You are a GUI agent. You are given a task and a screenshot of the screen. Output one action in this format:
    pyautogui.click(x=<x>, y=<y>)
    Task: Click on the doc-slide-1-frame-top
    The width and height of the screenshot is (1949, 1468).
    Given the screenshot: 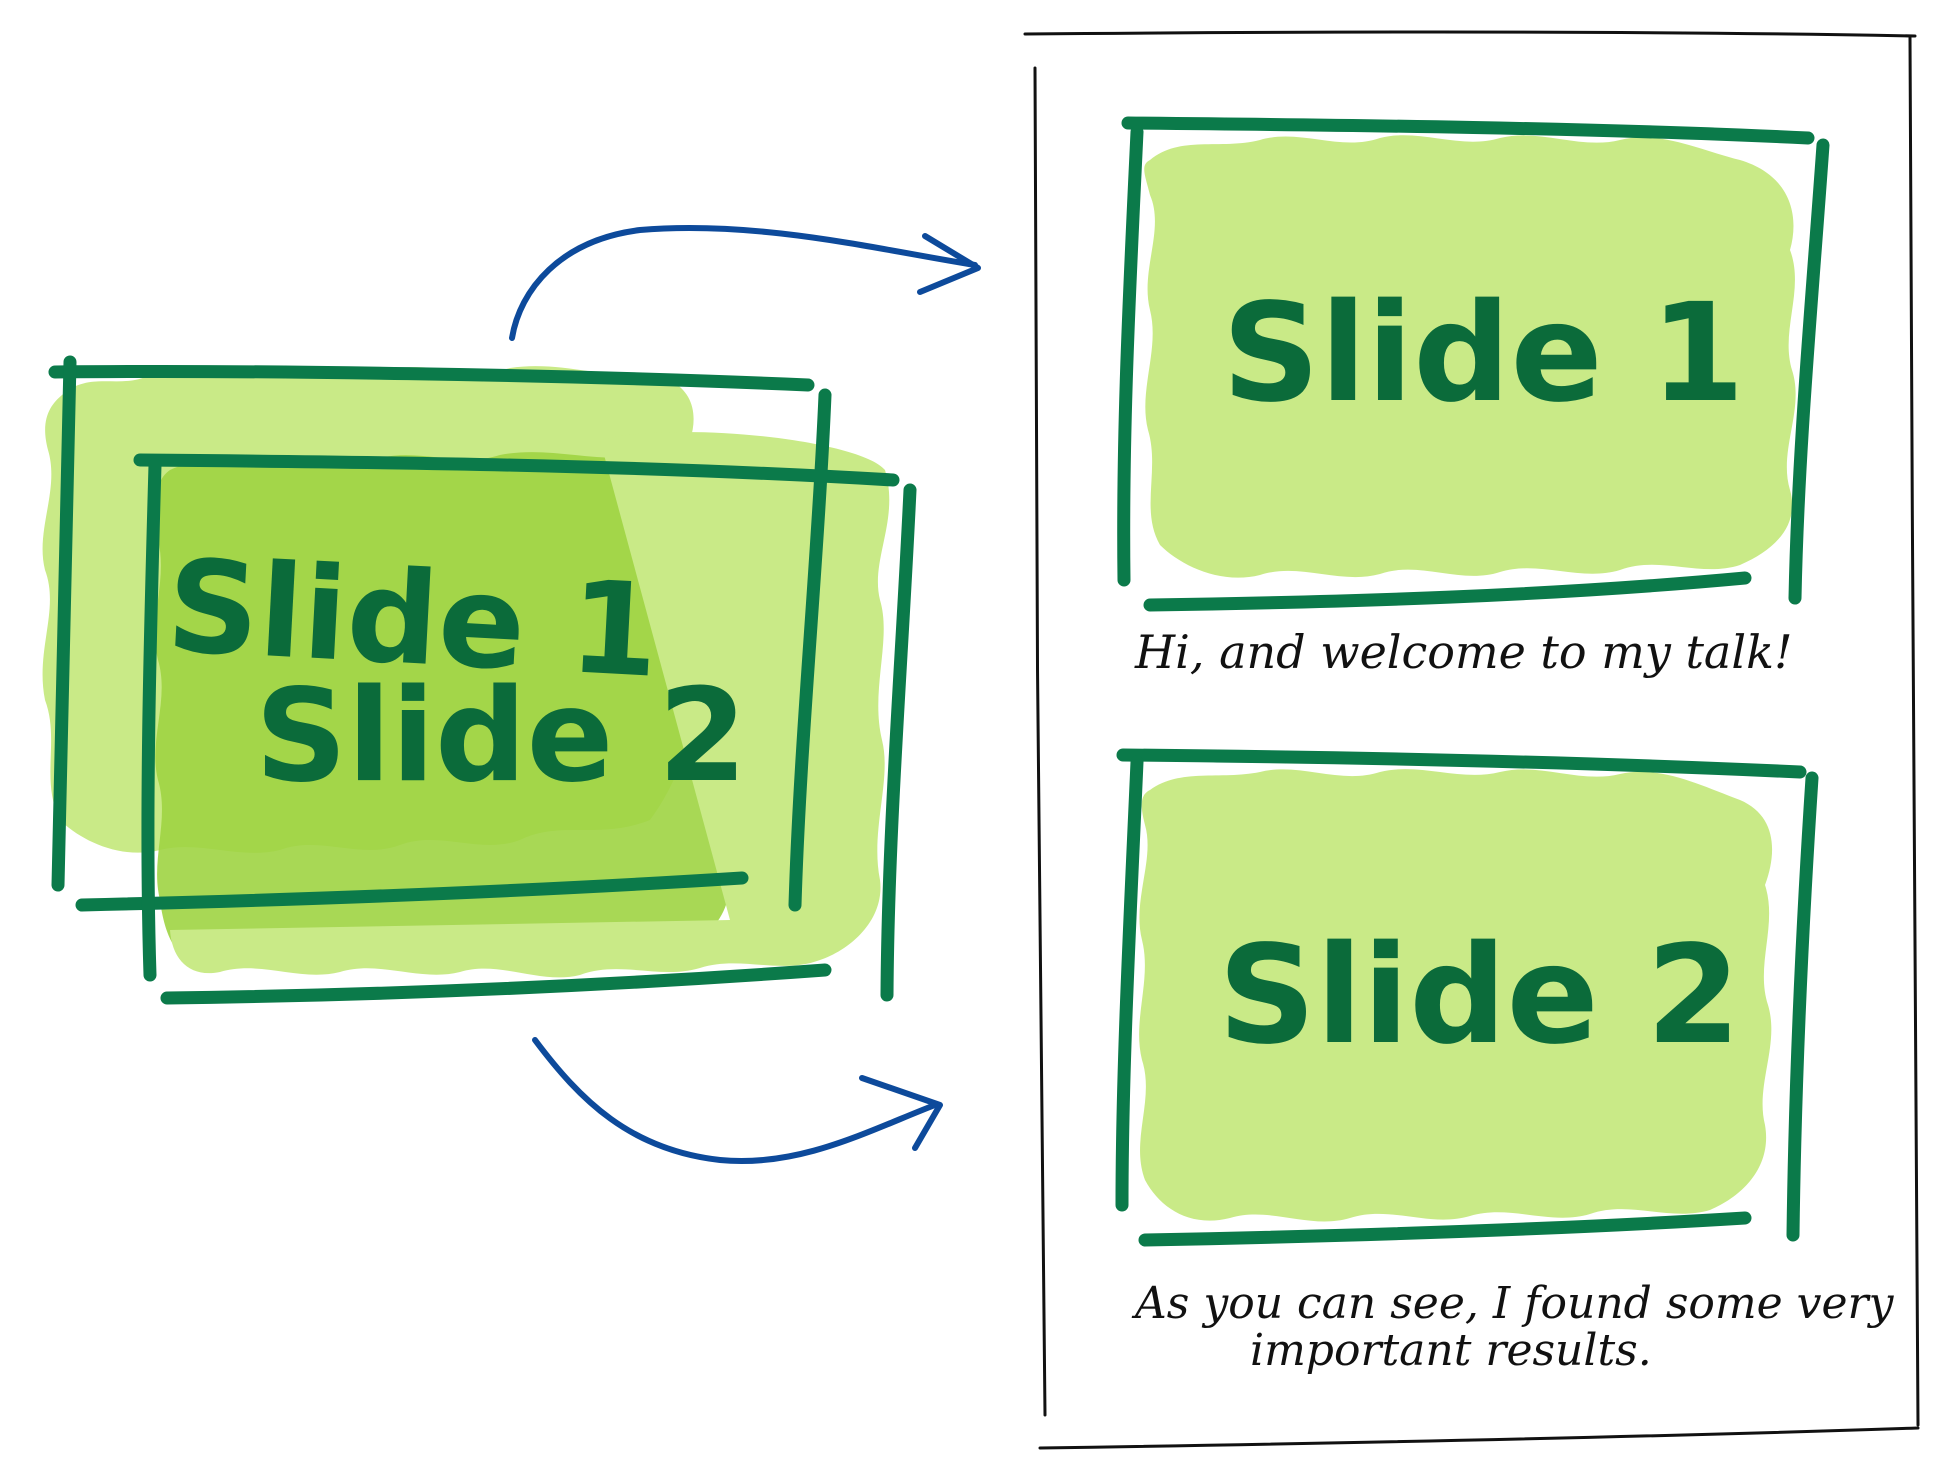 What is the action you would take?
    pyautogui.click(x=1468, y=130)
    